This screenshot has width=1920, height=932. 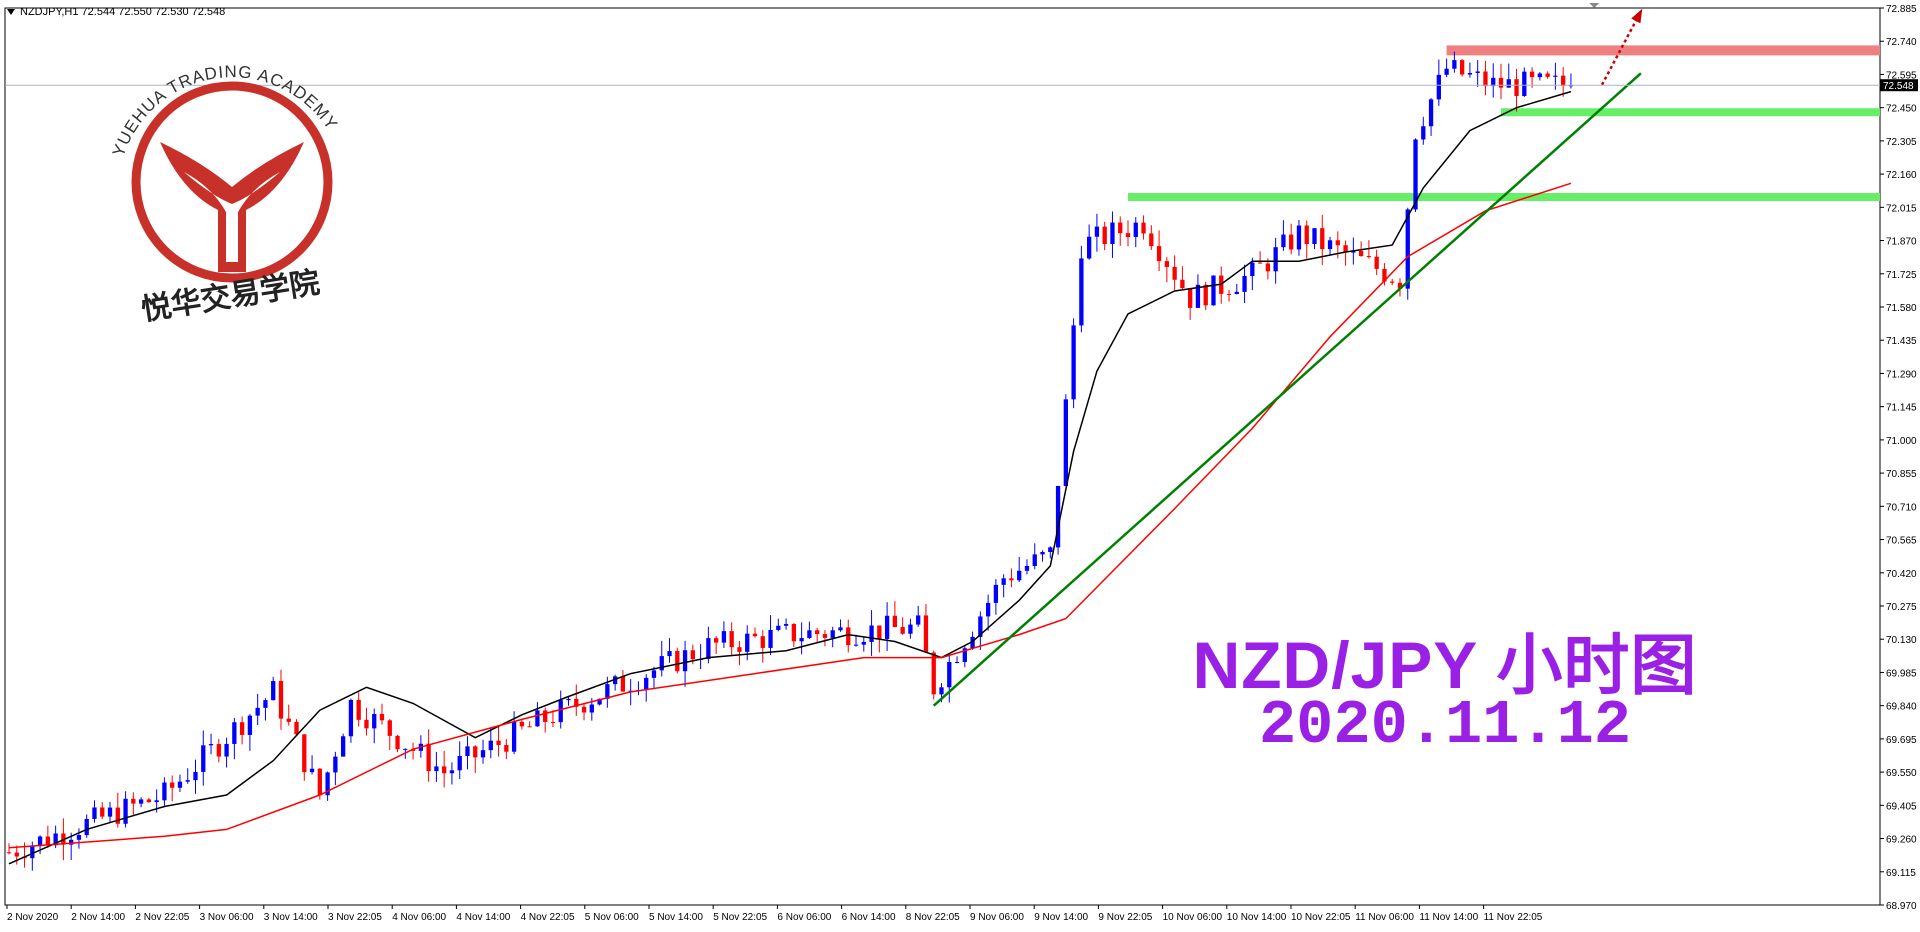 I want to click on support-zone-upper, so click(x=1690, y=112).